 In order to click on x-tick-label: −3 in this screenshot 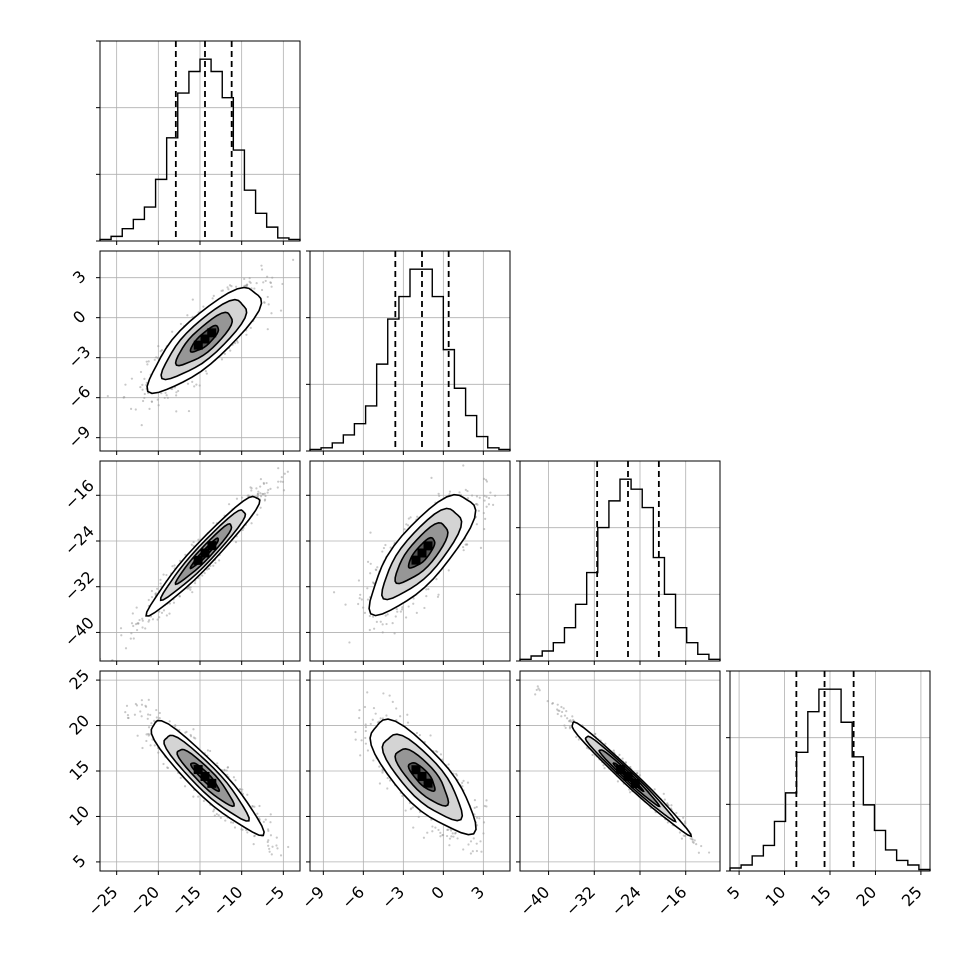, I will do `click(393, 897)`.